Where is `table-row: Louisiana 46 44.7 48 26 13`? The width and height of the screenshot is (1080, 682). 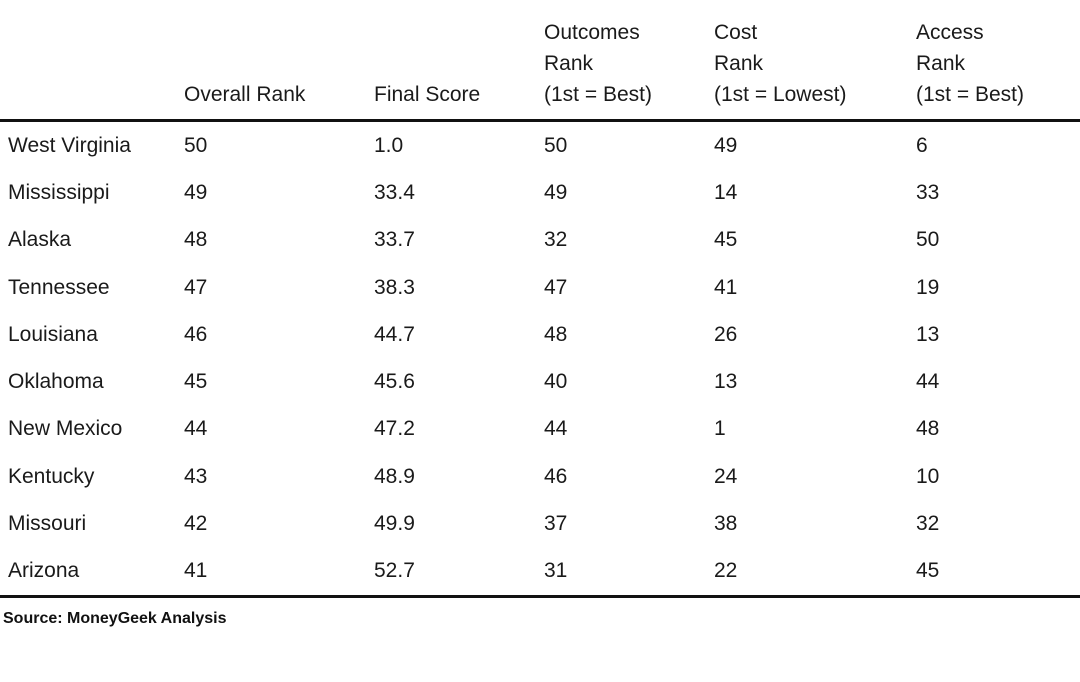
table-row: Louisiana 46 44.7 48 26 13 is located at coordinates (540, 334).